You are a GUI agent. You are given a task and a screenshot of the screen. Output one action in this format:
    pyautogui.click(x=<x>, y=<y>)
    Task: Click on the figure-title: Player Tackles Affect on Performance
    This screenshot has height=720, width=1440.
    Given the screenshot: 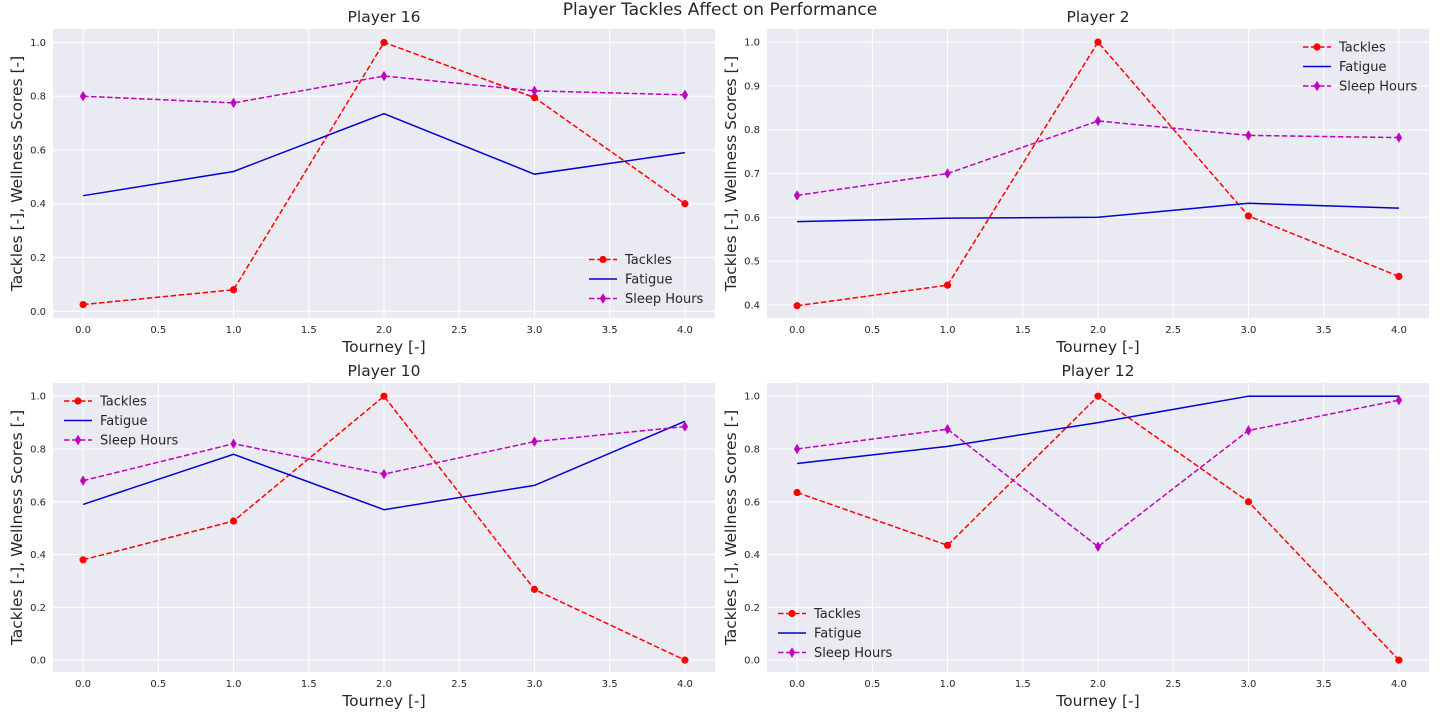 What is the action you would take?
    pyautogui.click(x=720, y=10)
    